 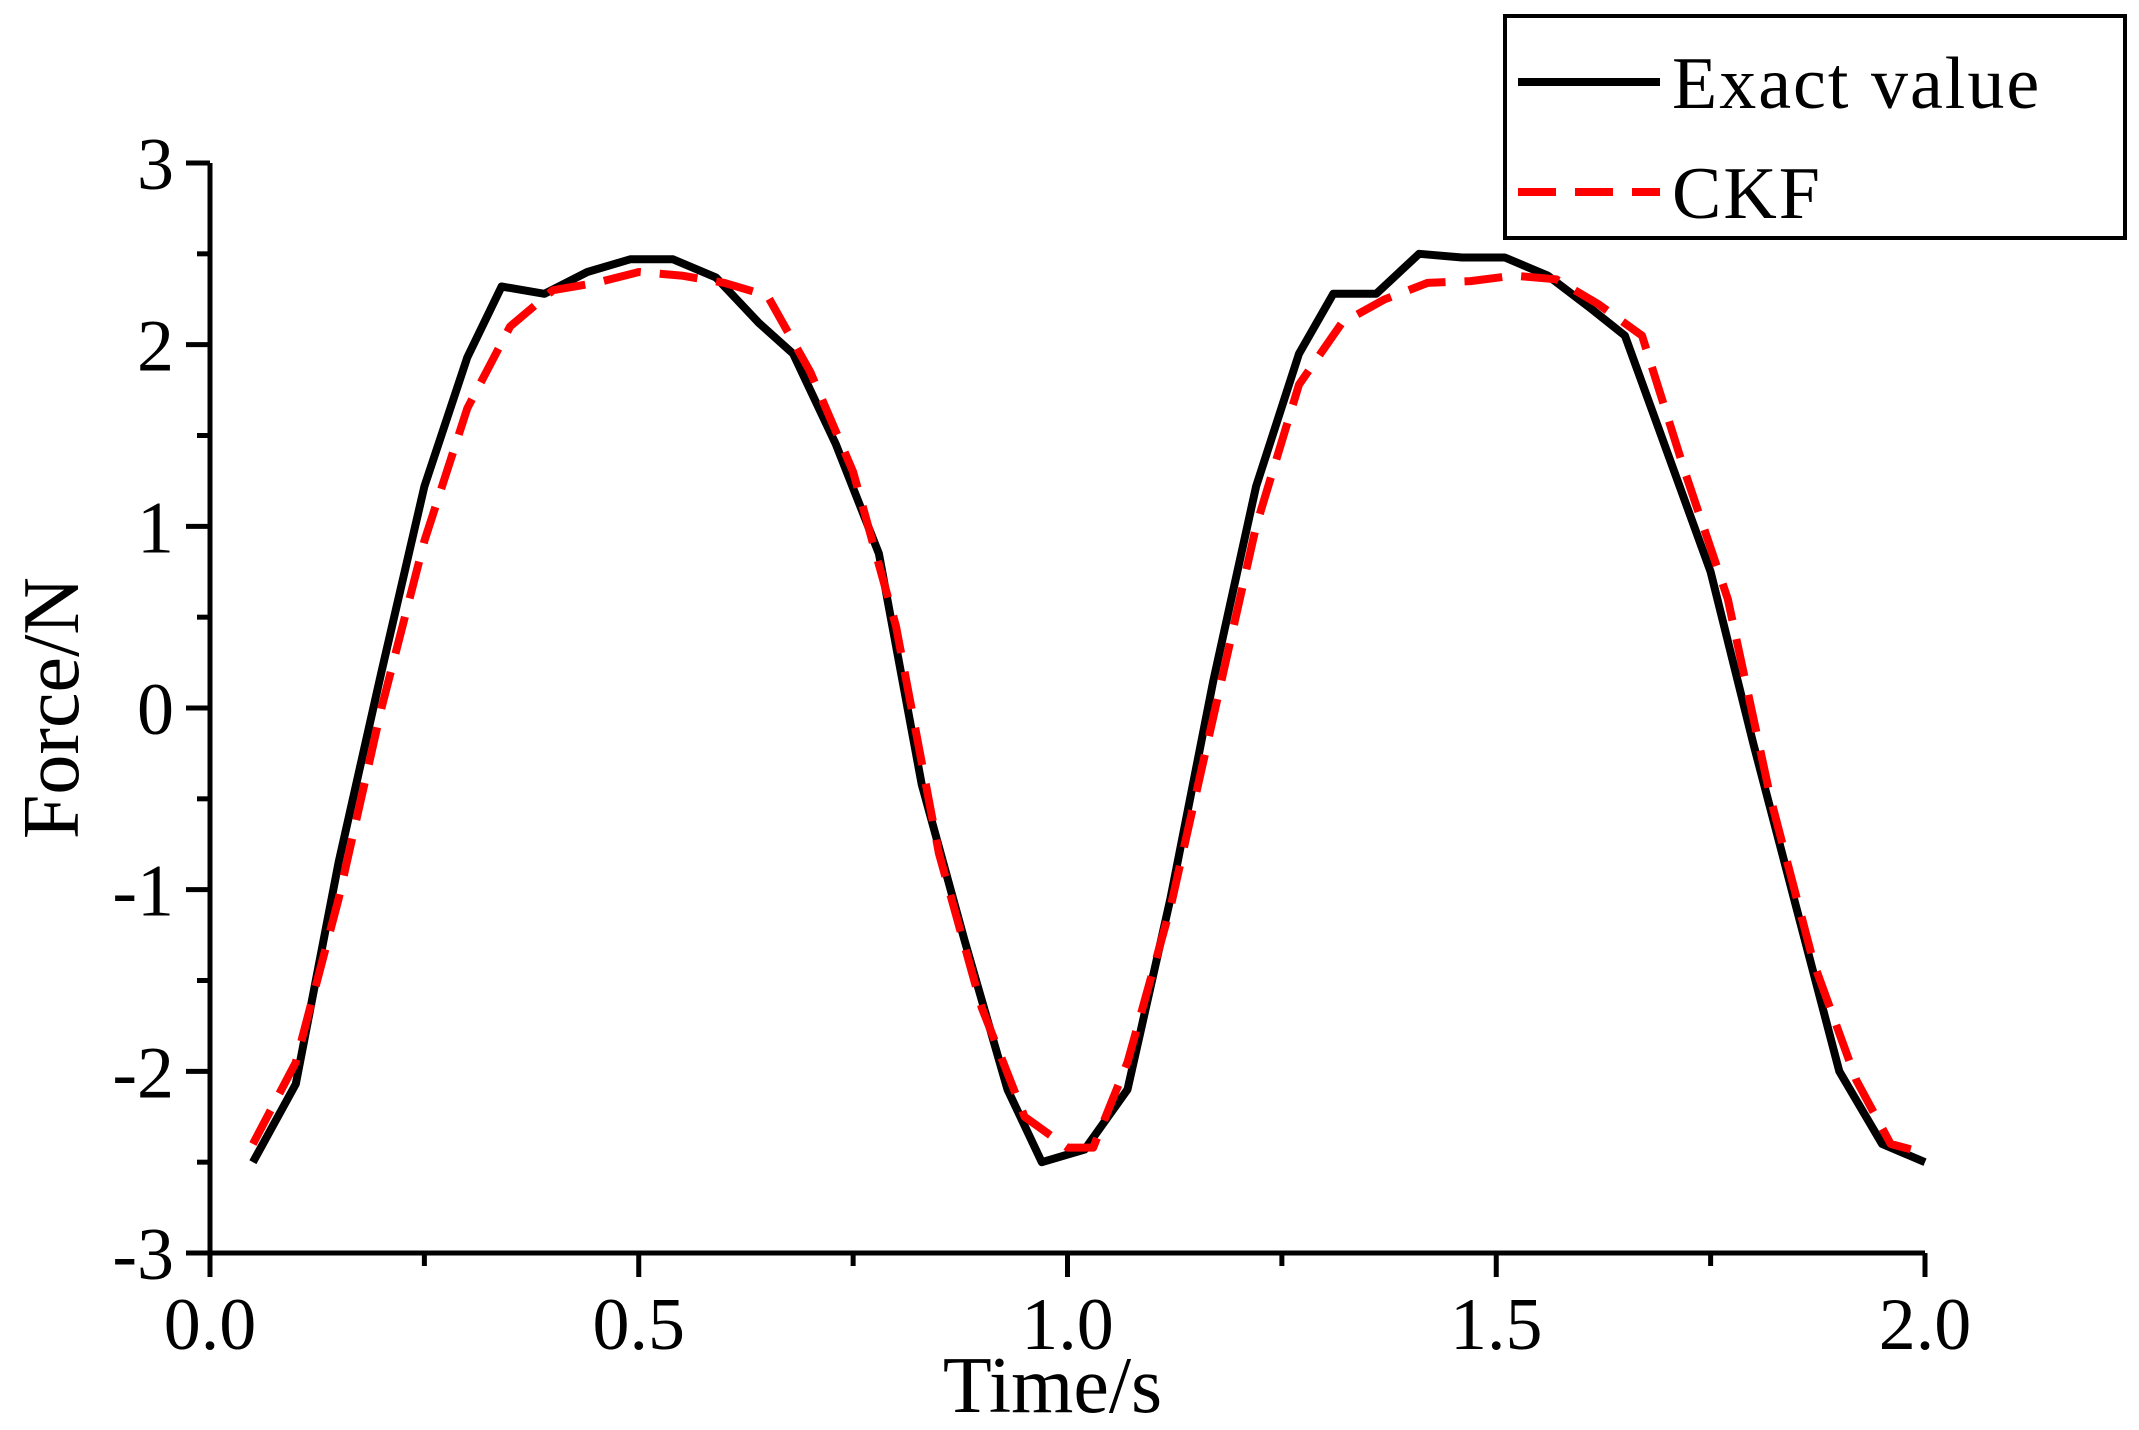 I want to click on x-tick-label: 0.0, so click(x=210, y=1325).